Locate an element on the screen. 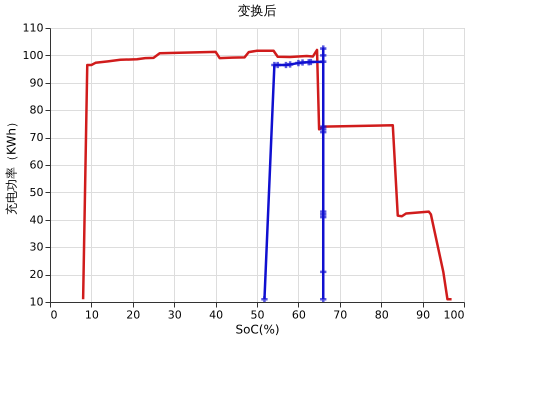  y-tick-label: 80 is located at coordinates (37, 110).